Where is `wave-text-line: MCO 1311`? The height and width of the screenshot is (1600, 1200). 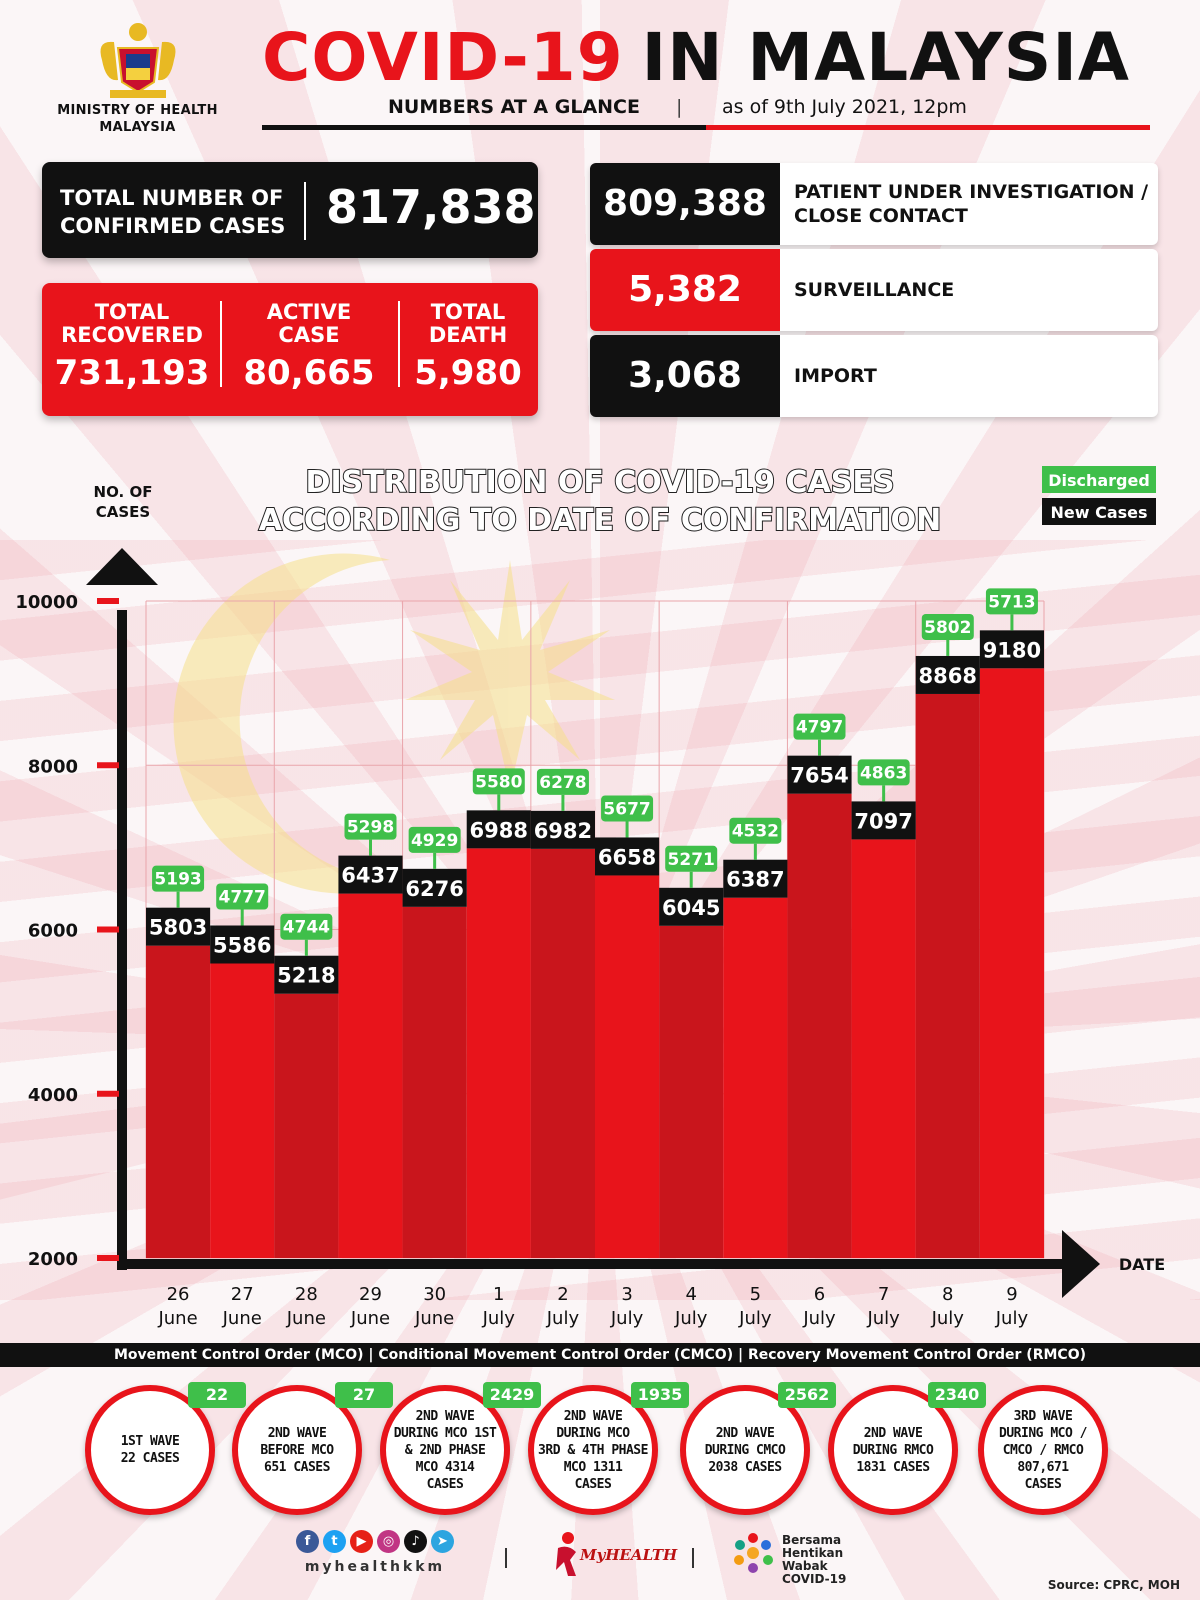 wave-text-line: MCO 1311 is located at coordinates (593, 1467).